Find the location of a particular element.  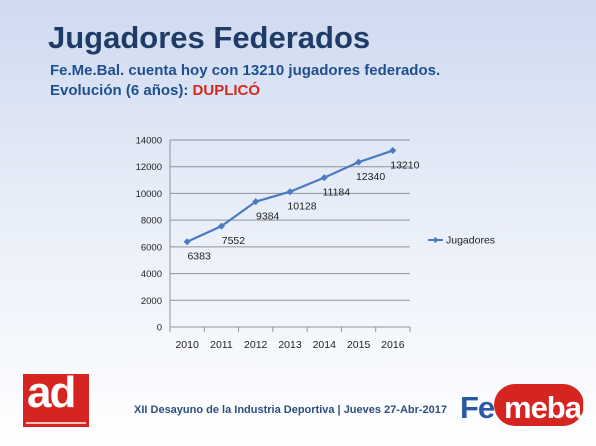

x-tick-label: 2014 is located at coordinates (325, 345).